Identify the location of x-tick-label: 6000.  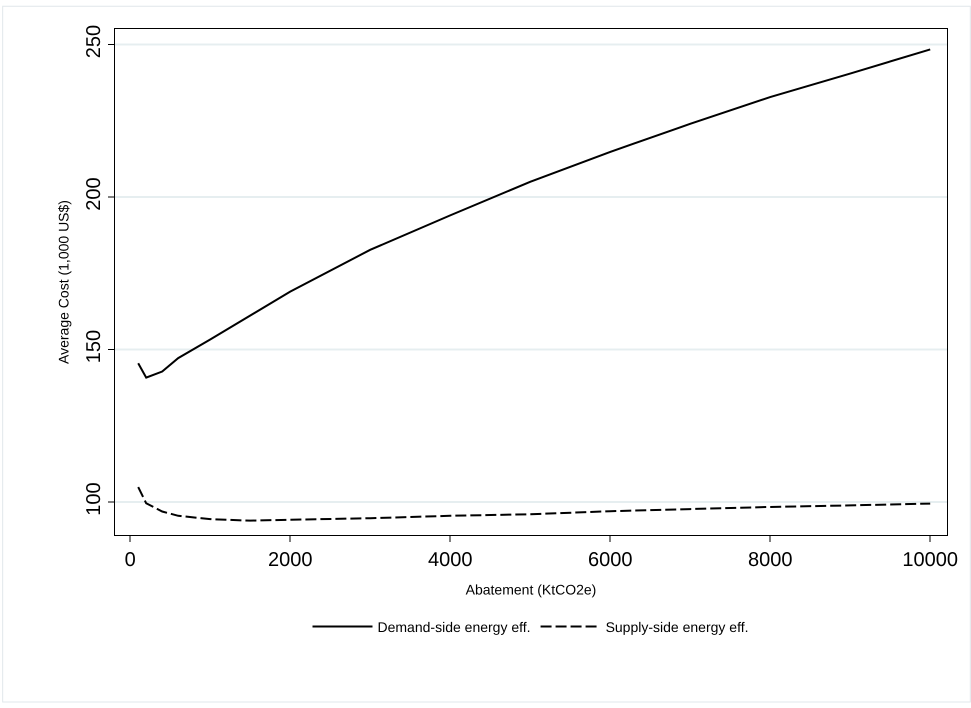
(610, 560).